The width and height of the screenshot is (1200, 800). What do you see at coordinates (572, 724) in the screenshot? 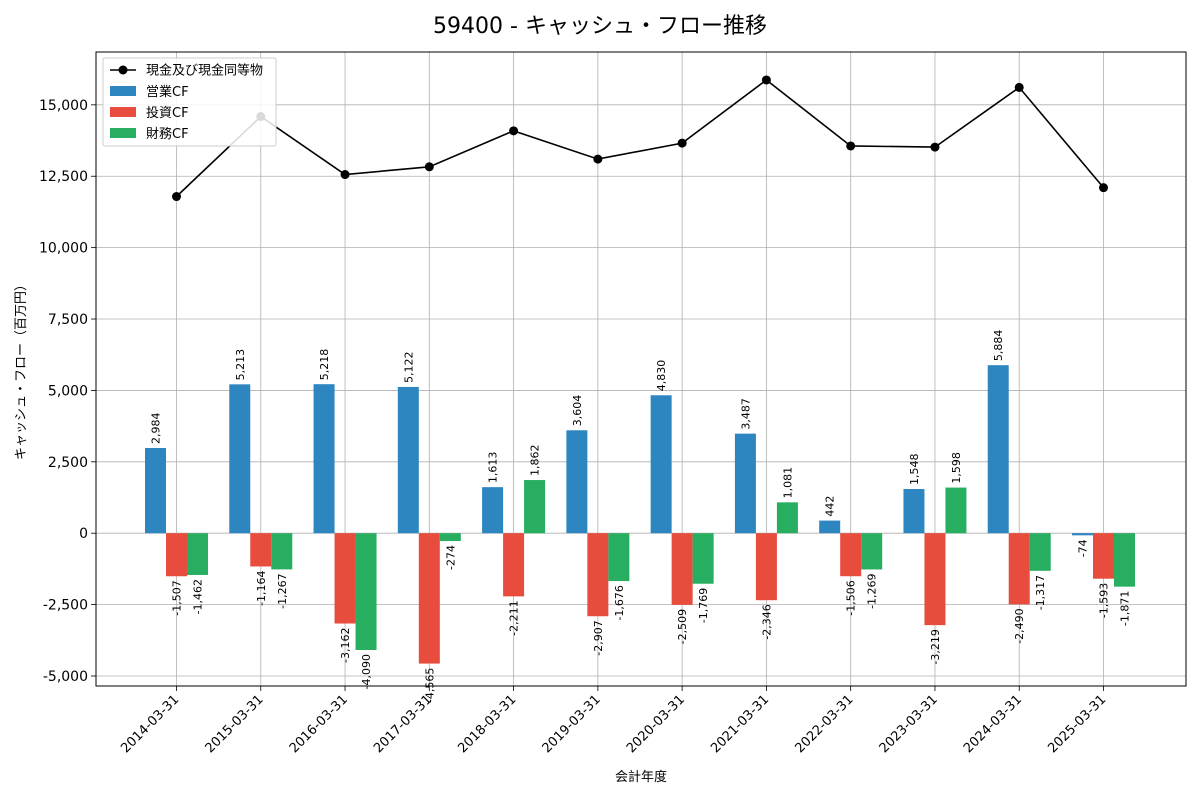
I see `x-tick-label: 2019-03-31` at bounding box center [572, 724].